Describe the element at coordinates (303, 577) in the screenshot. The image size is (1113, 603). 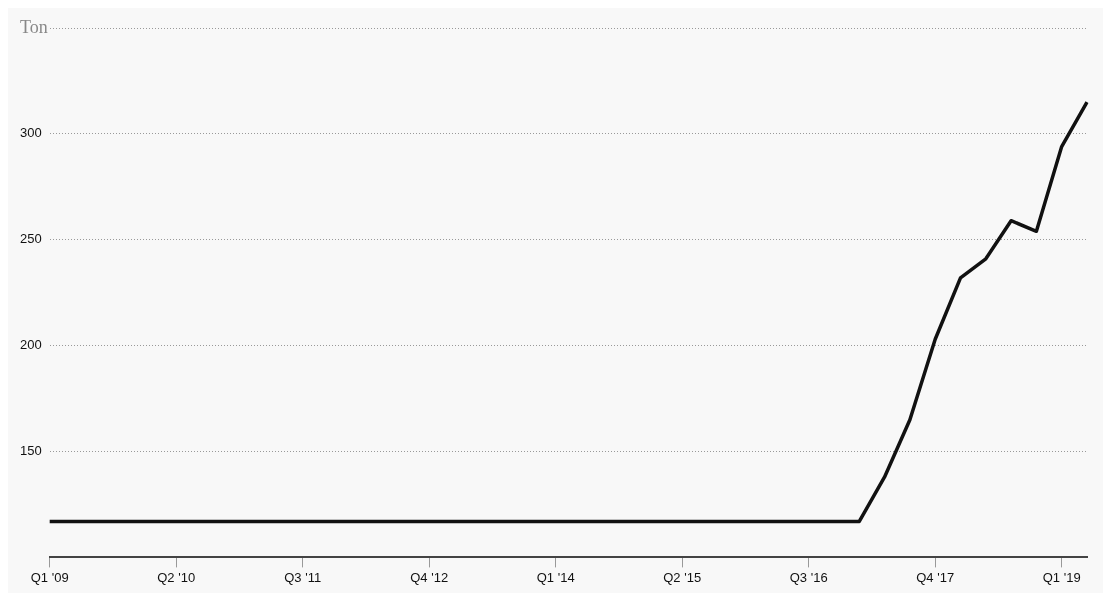
I see `x-tick-label: Q3 '11` at that location.